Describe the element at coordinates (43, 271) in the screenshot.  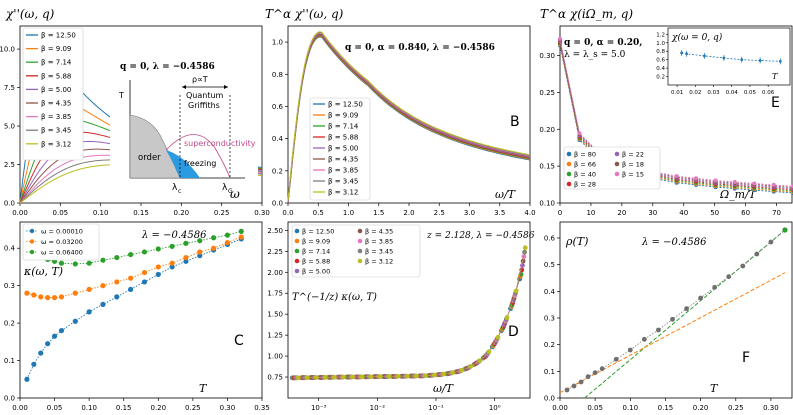
I see `panel-c-title: κ(ω, T)` at that location.